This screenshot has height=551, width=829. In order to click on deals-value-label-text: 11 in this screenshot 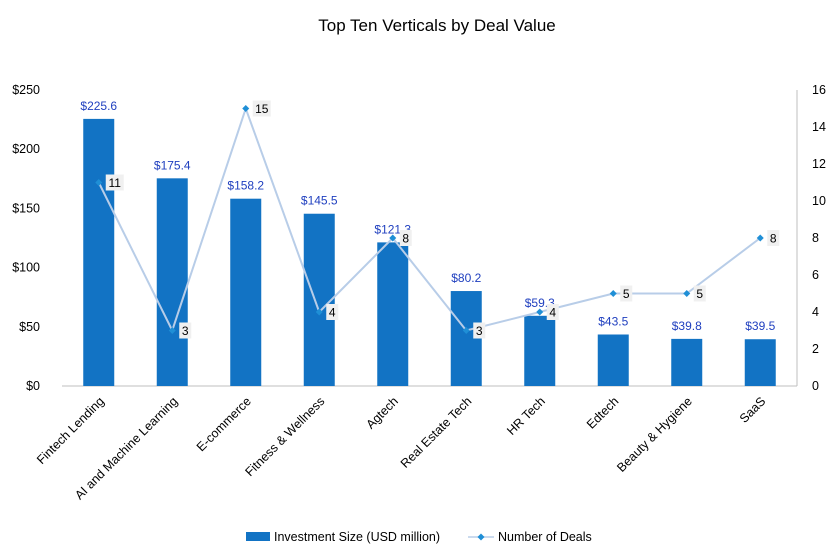, I will do `click(115, 183)`.